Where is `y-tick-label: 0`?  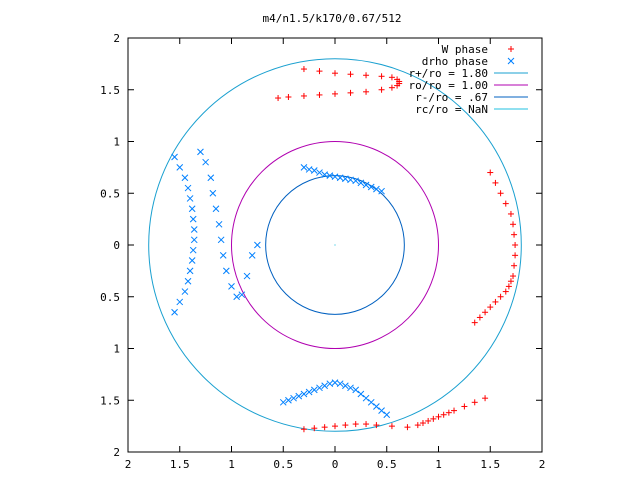
y-tick-label: 0 is located at coordinates (116, 245).